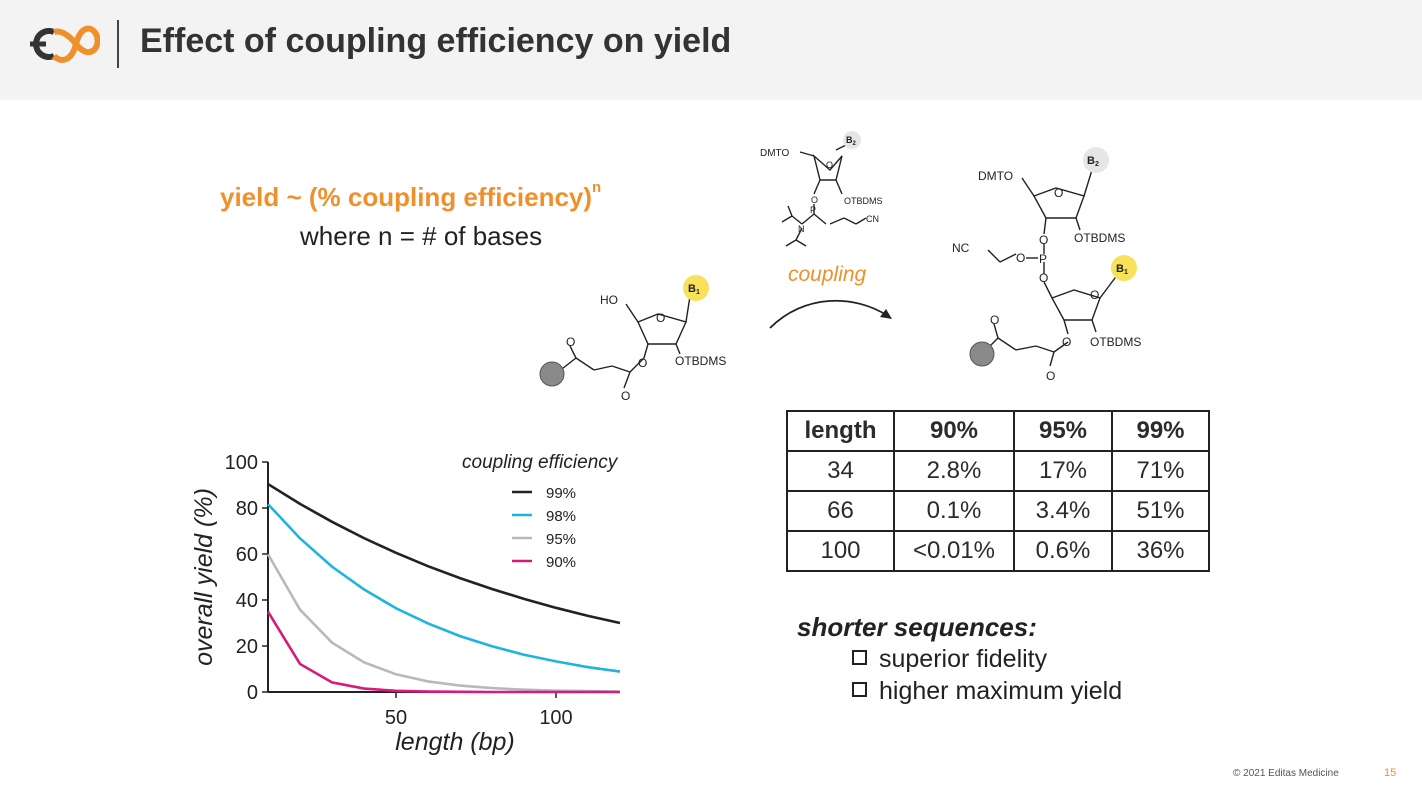 The image size is (1422, 796). I want to click on page-title: Effect of coupling efficiency on yield, so click(436, 41).